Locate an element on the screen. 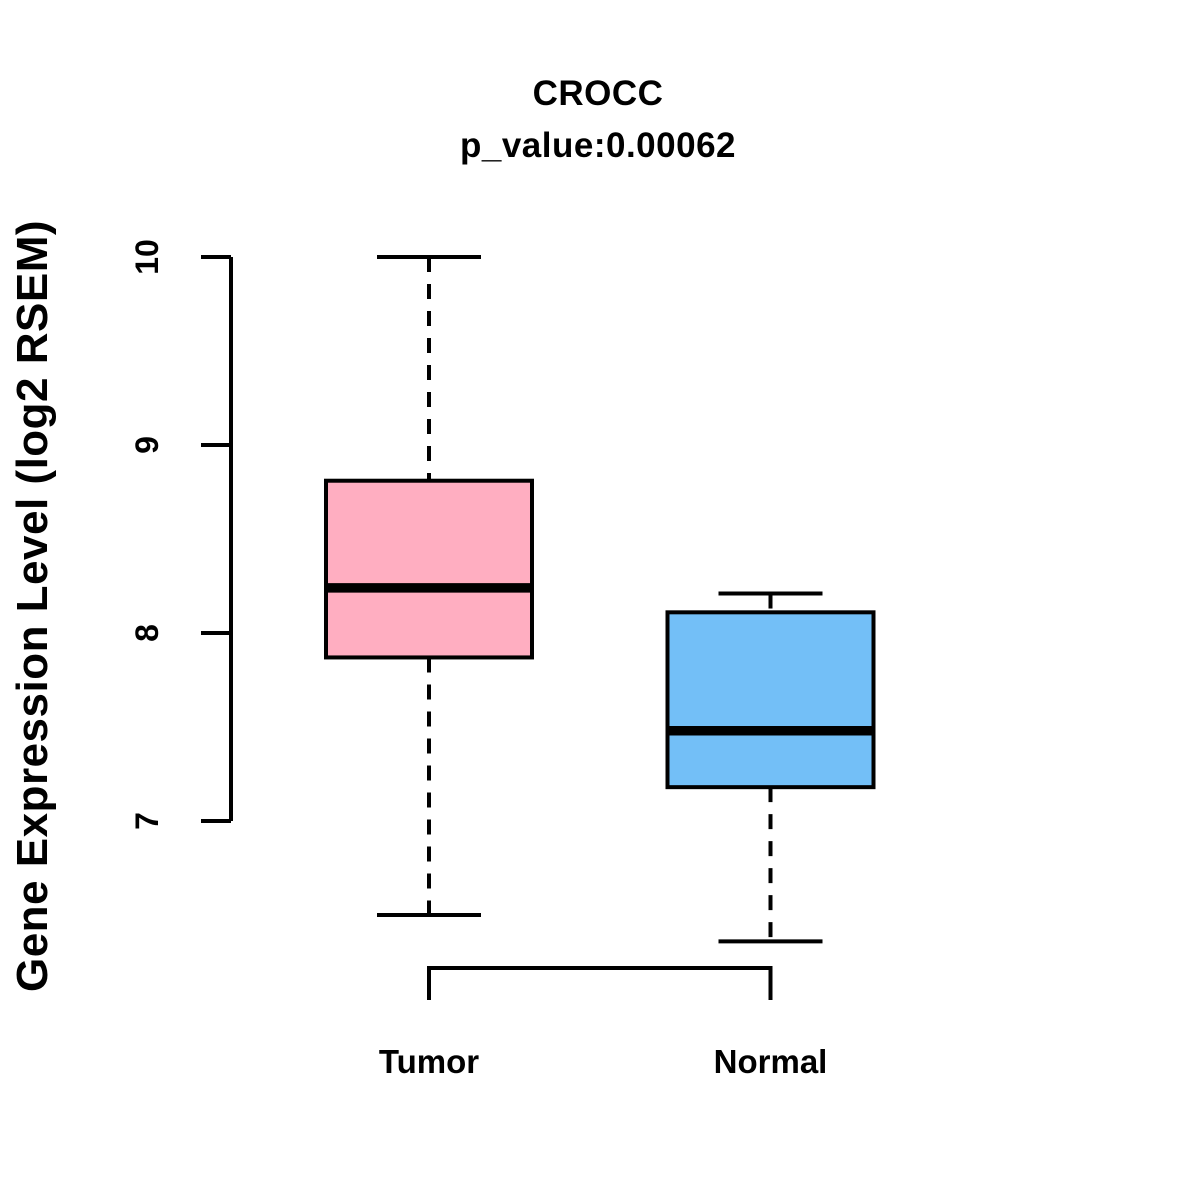 Image resolution: width=1200 pixels, height=1200 pixels. y-axis-tick-label: 8 is located at coordinates (147, 633).